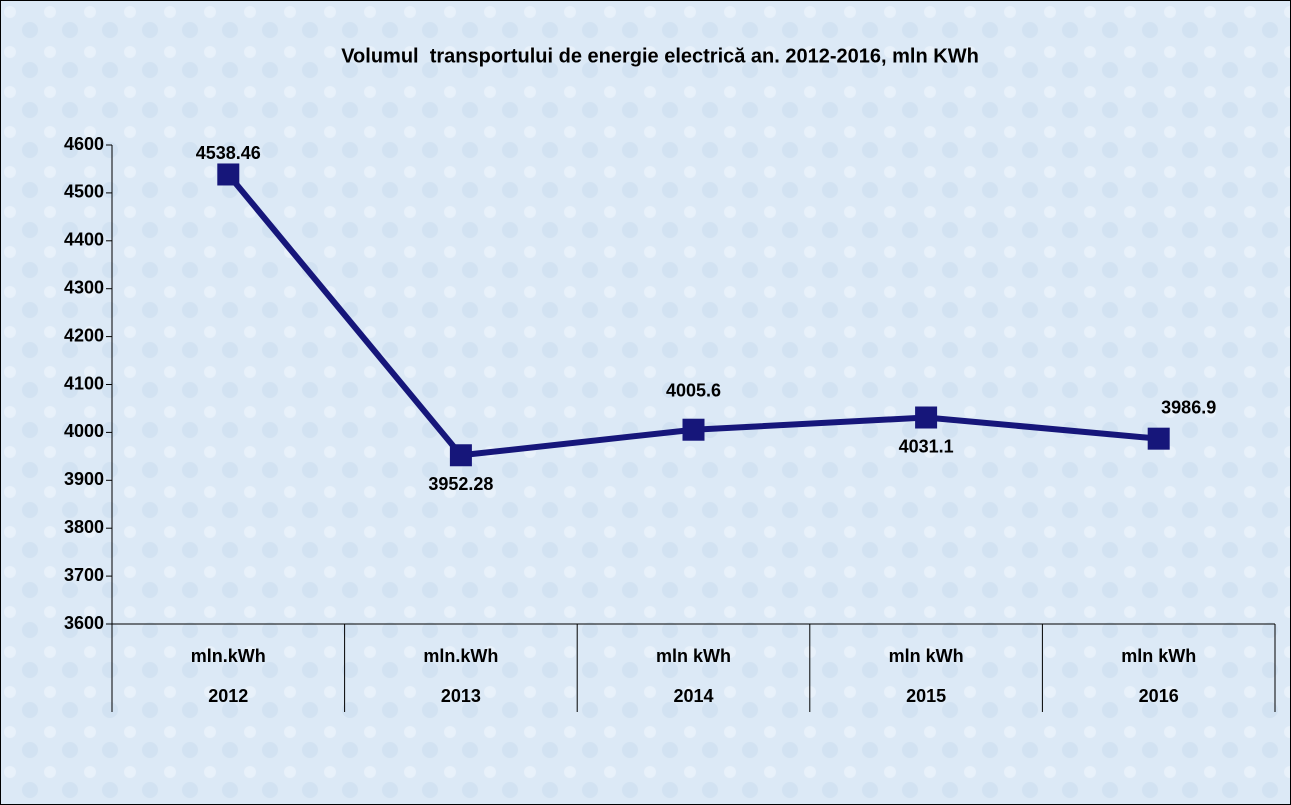  What do you see at coordinates (84, 479) in the screenshot?
I see `y-tick-label: 3900` at bounding box center [84, 479].